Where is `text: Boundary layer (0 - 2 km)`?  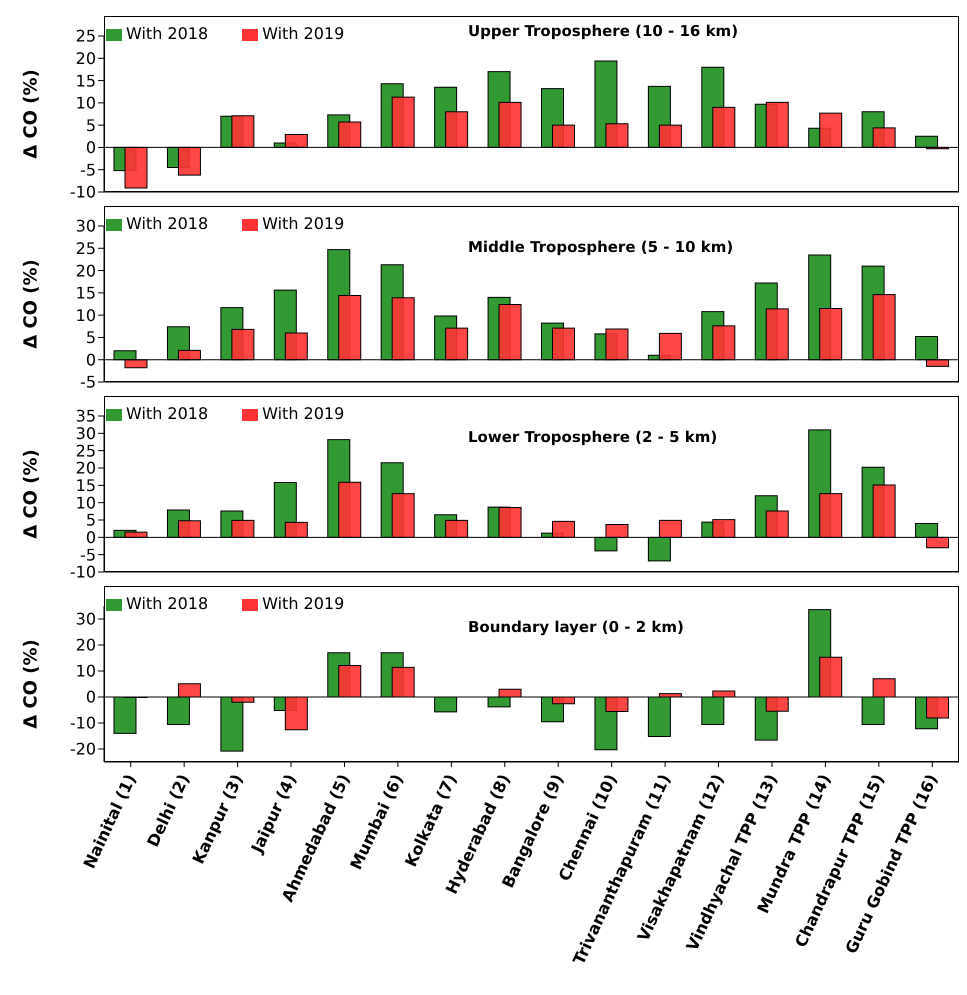
text: Boundary layer (0 - 2 km) is located at coordinates (576, 627).